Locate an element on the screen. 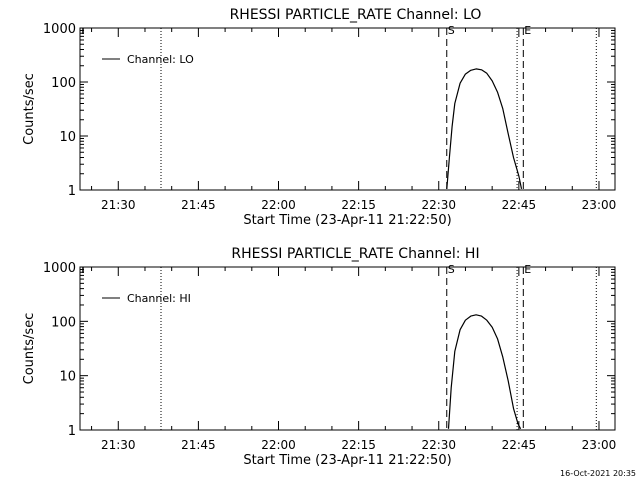 The height and width of the screenshot is (480, 640). footer-timestamp: 16-Oct-2021 20:35 is located at coordinates (598, 473).